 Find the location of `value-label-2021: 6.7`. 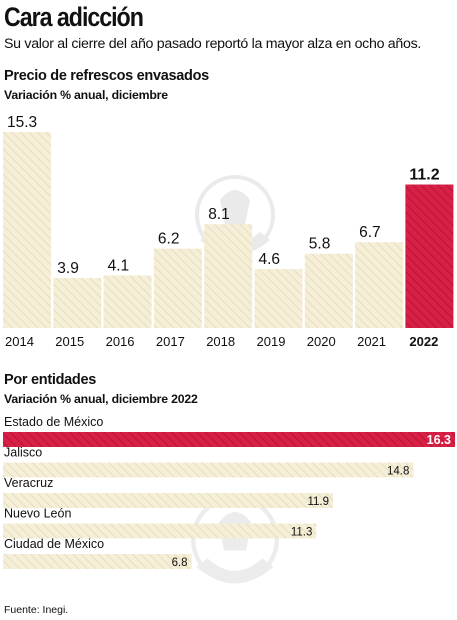

value-label-2021: 6.7 is located at coordinates (370, 232).